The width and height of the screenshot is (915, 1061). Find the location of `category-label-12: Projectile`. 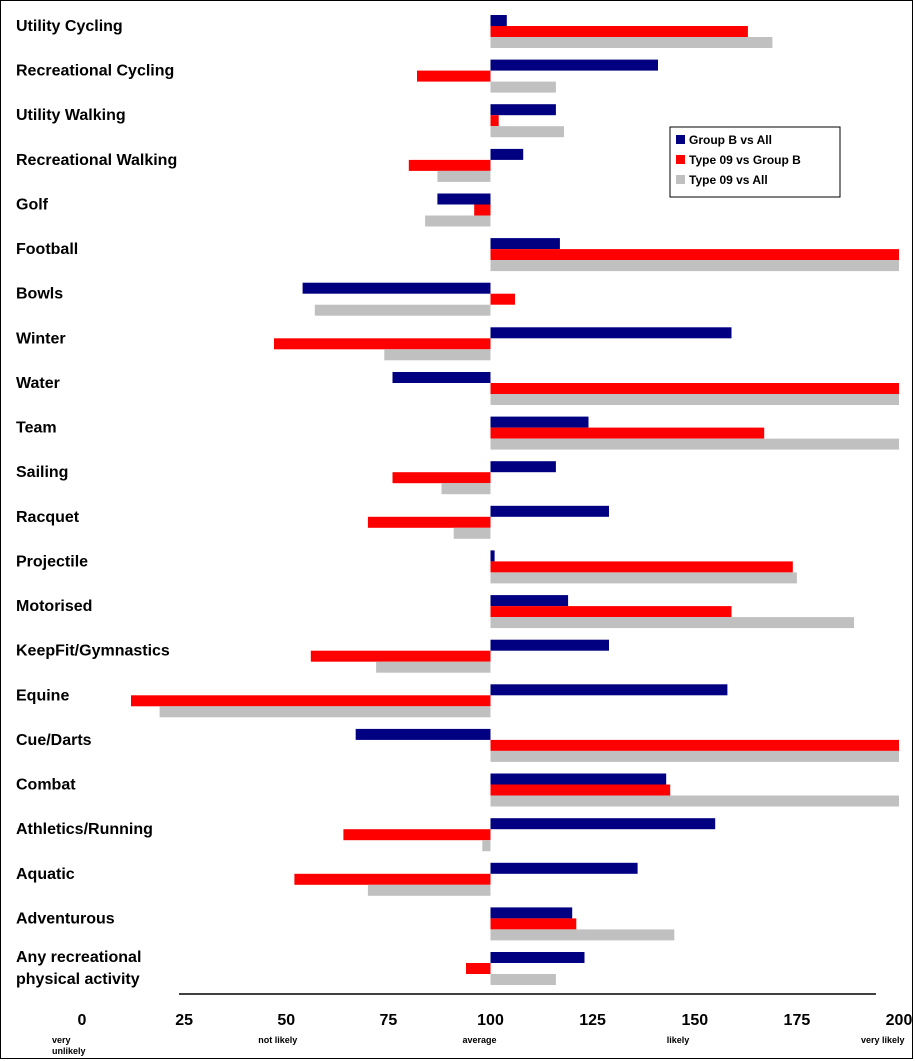

category-label-12: Projectile is located at coordinates (52, 561).